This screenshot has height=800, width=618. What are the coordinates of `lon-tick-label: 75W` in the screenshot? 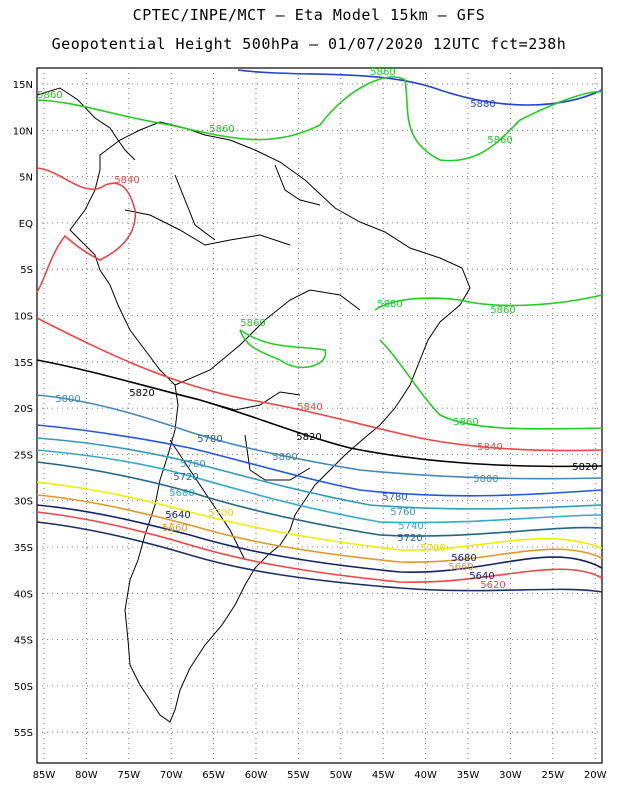 It's located at (128, 775).